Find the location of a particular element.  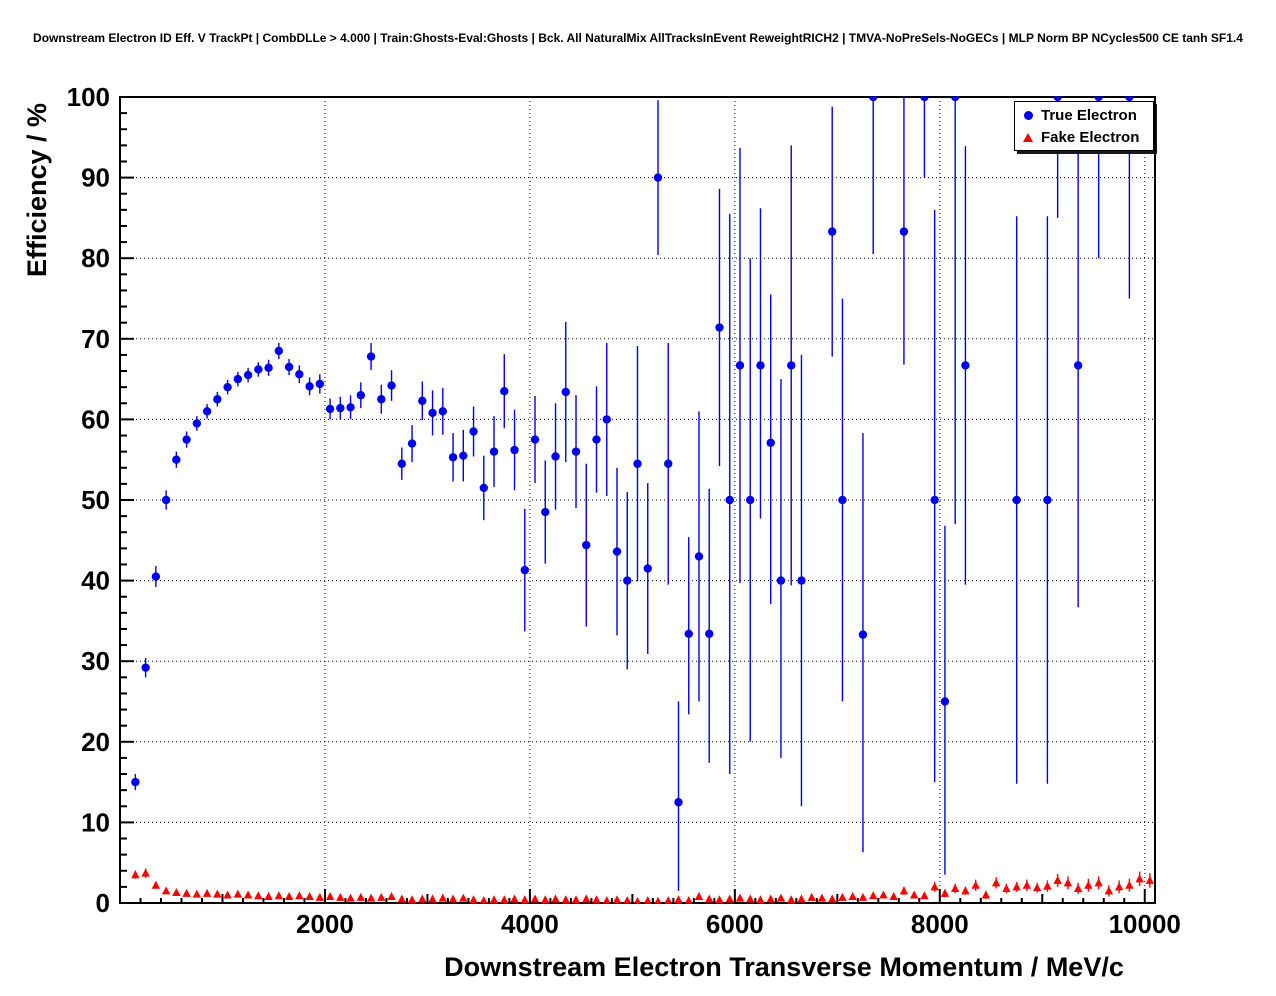

y-tick-label: 10 is located at coordinates (95, 822).